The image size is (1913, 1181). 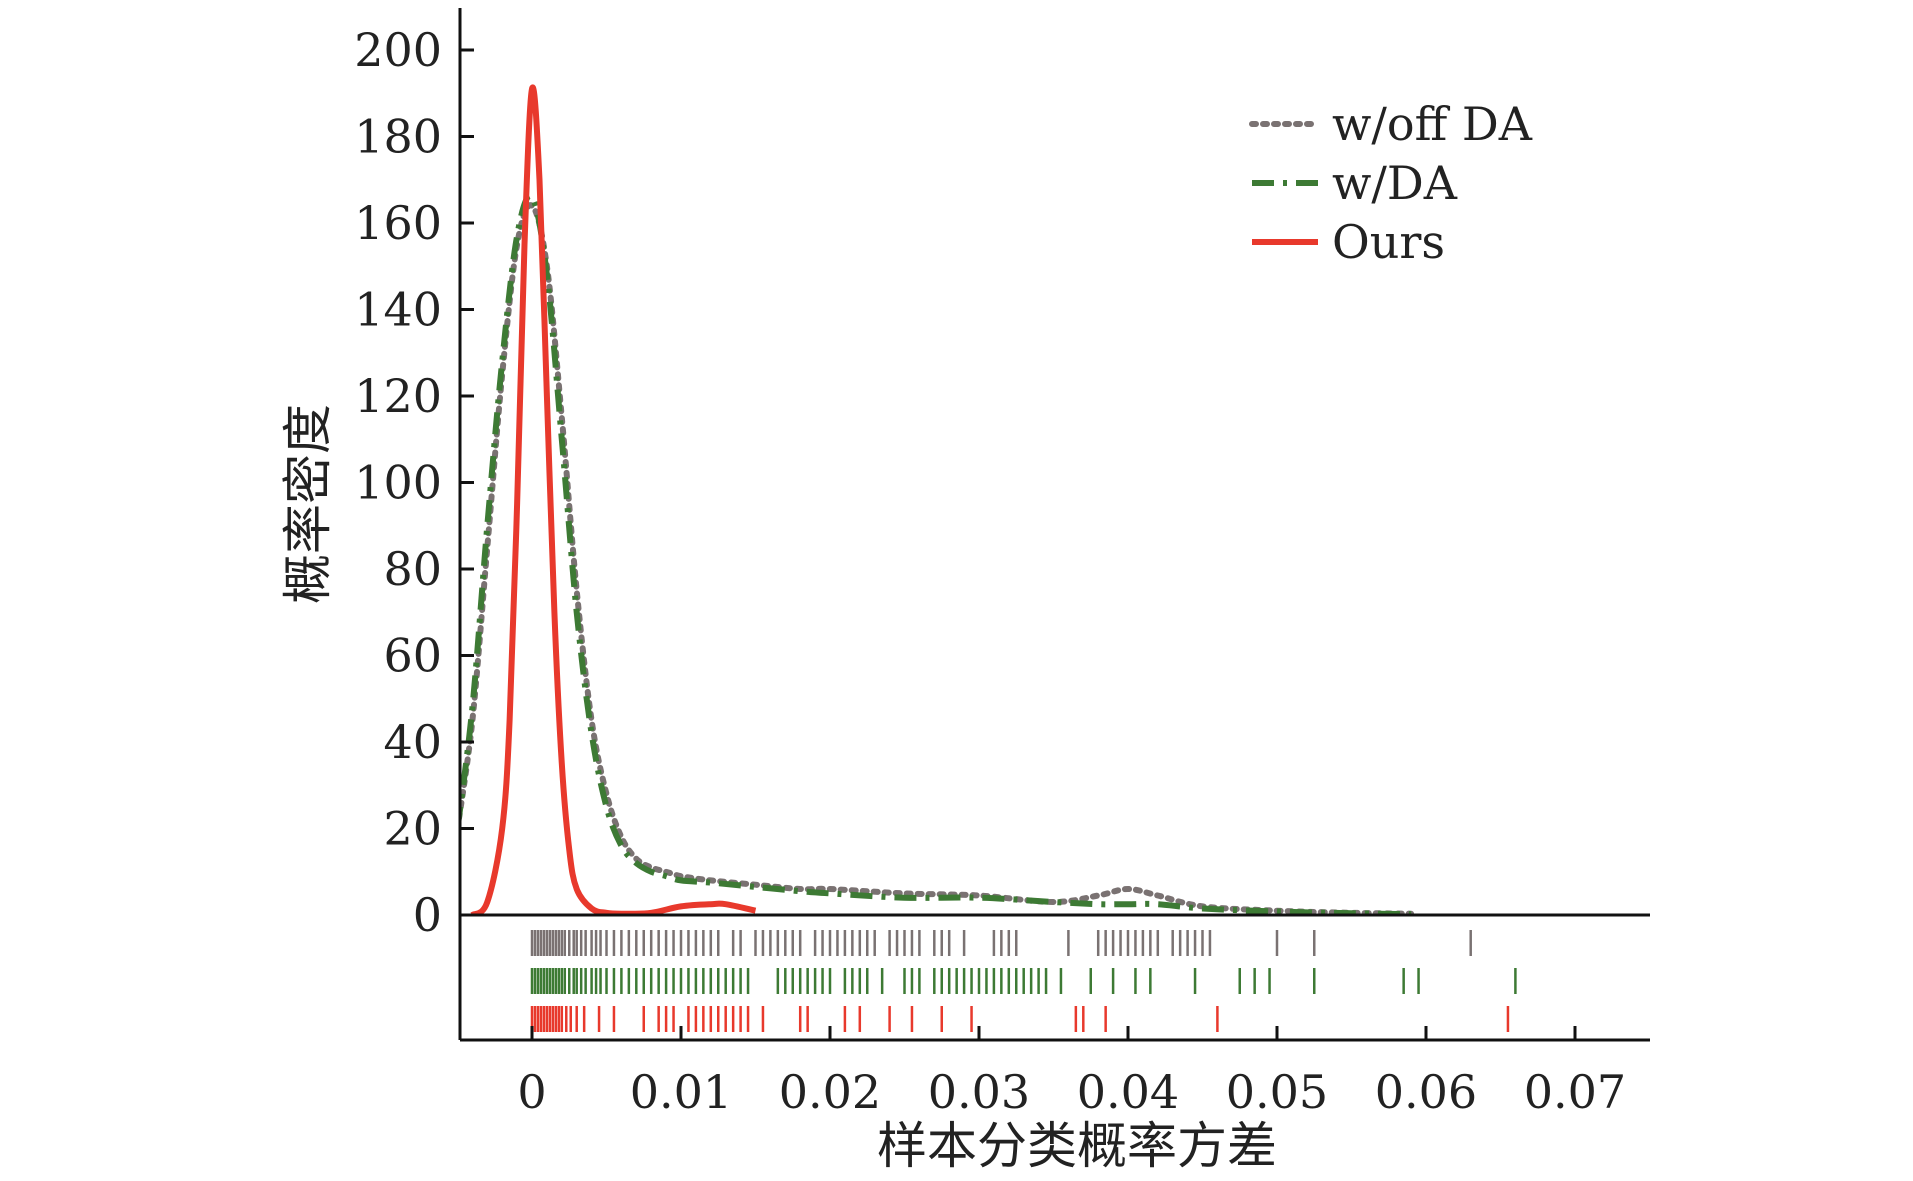 I want to click on legend-label-w-da: w/DA, so click(x=1395, y=183).